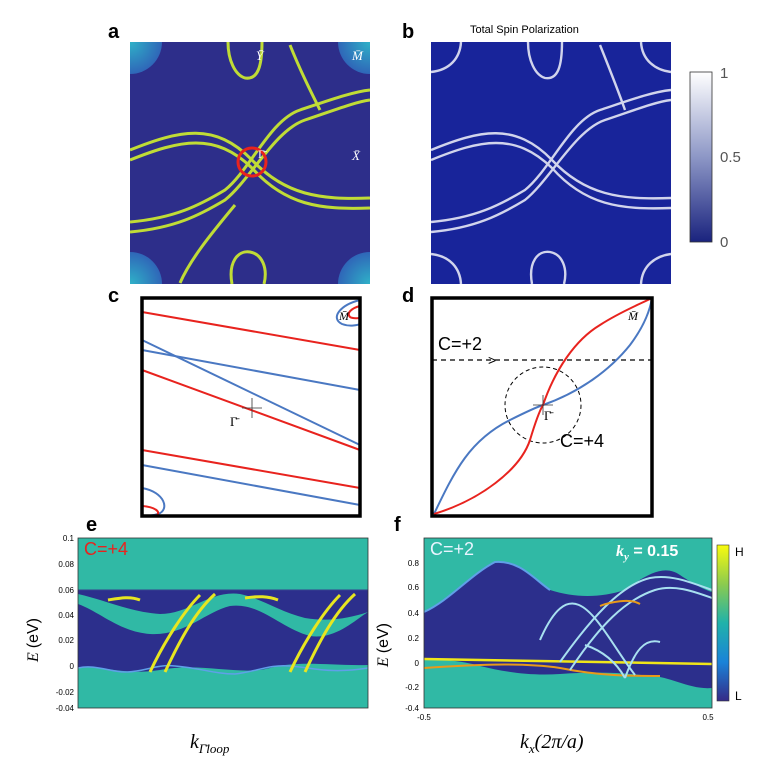  I want to click on f-ytick: 0.4, so click(414, 613).